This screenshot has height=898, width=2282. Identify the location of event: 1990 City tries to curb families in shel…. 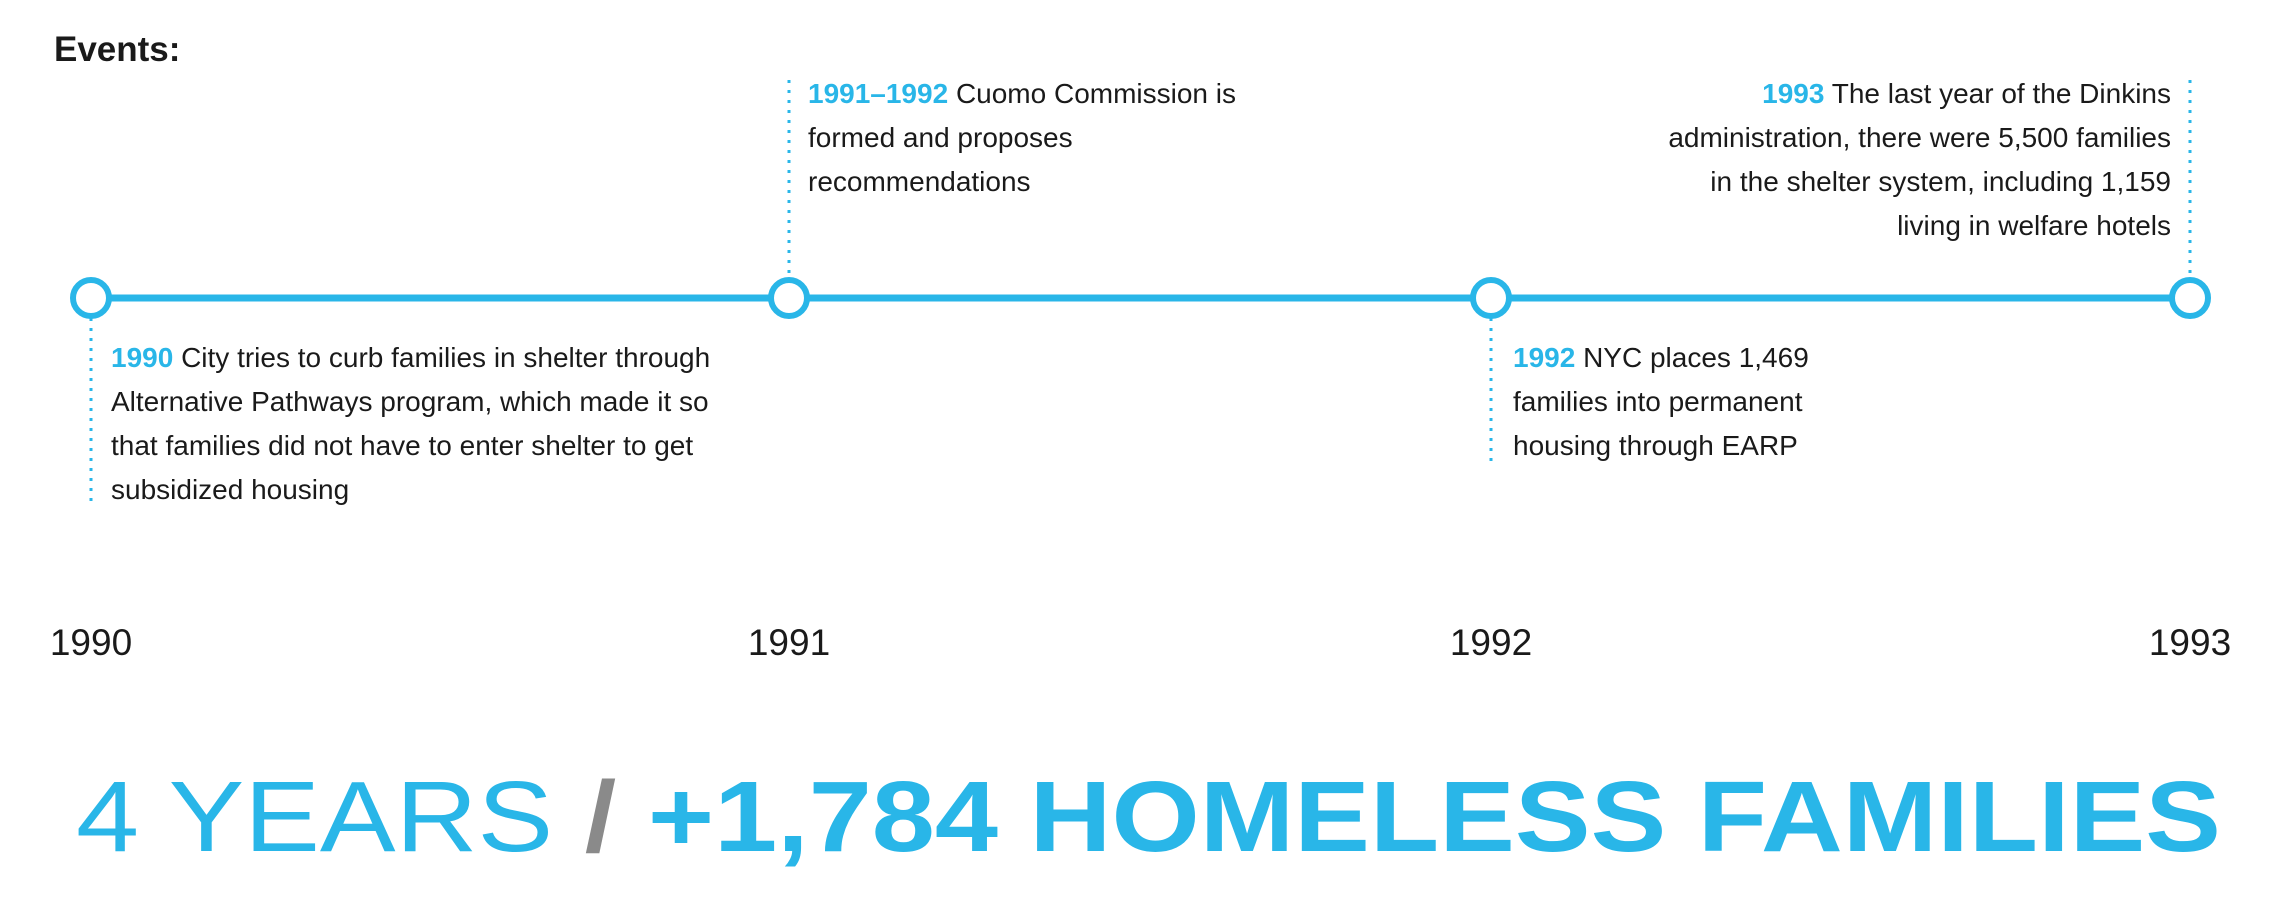
(421, 424).